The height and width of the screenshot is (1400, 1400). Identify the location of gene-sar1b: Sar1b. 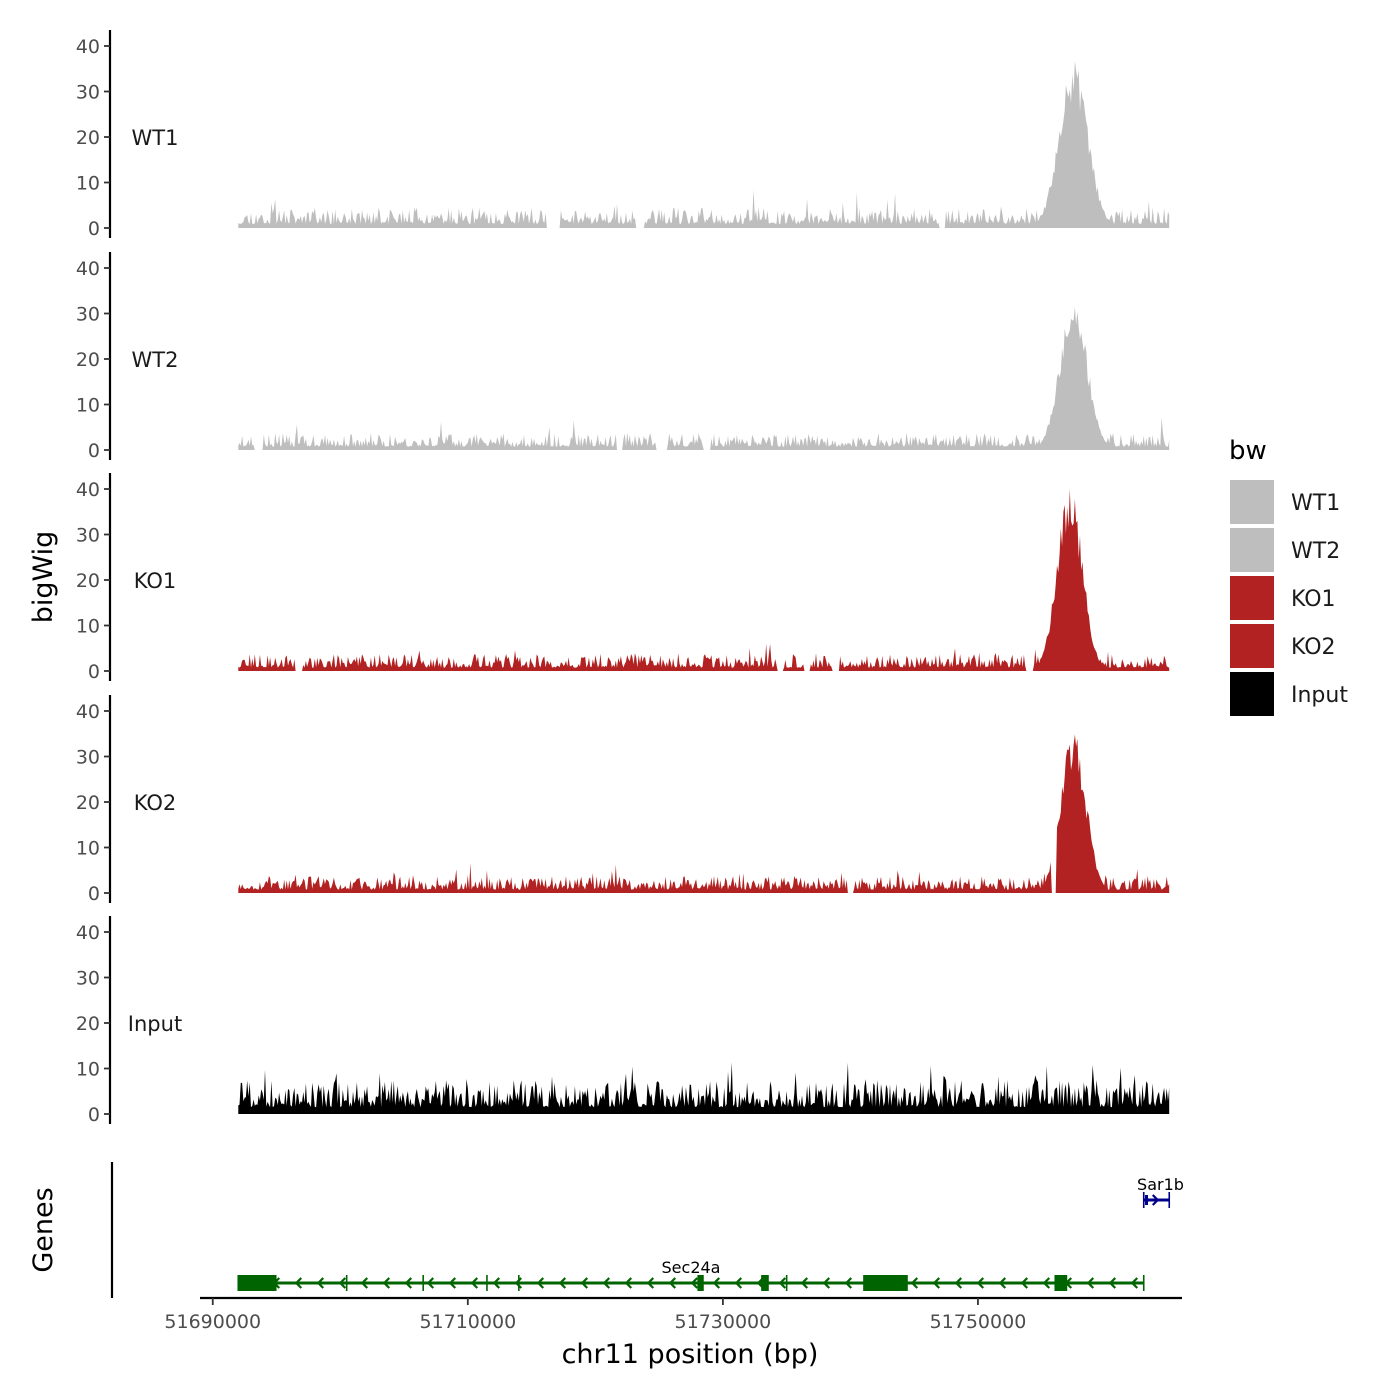
(1160, 1191).